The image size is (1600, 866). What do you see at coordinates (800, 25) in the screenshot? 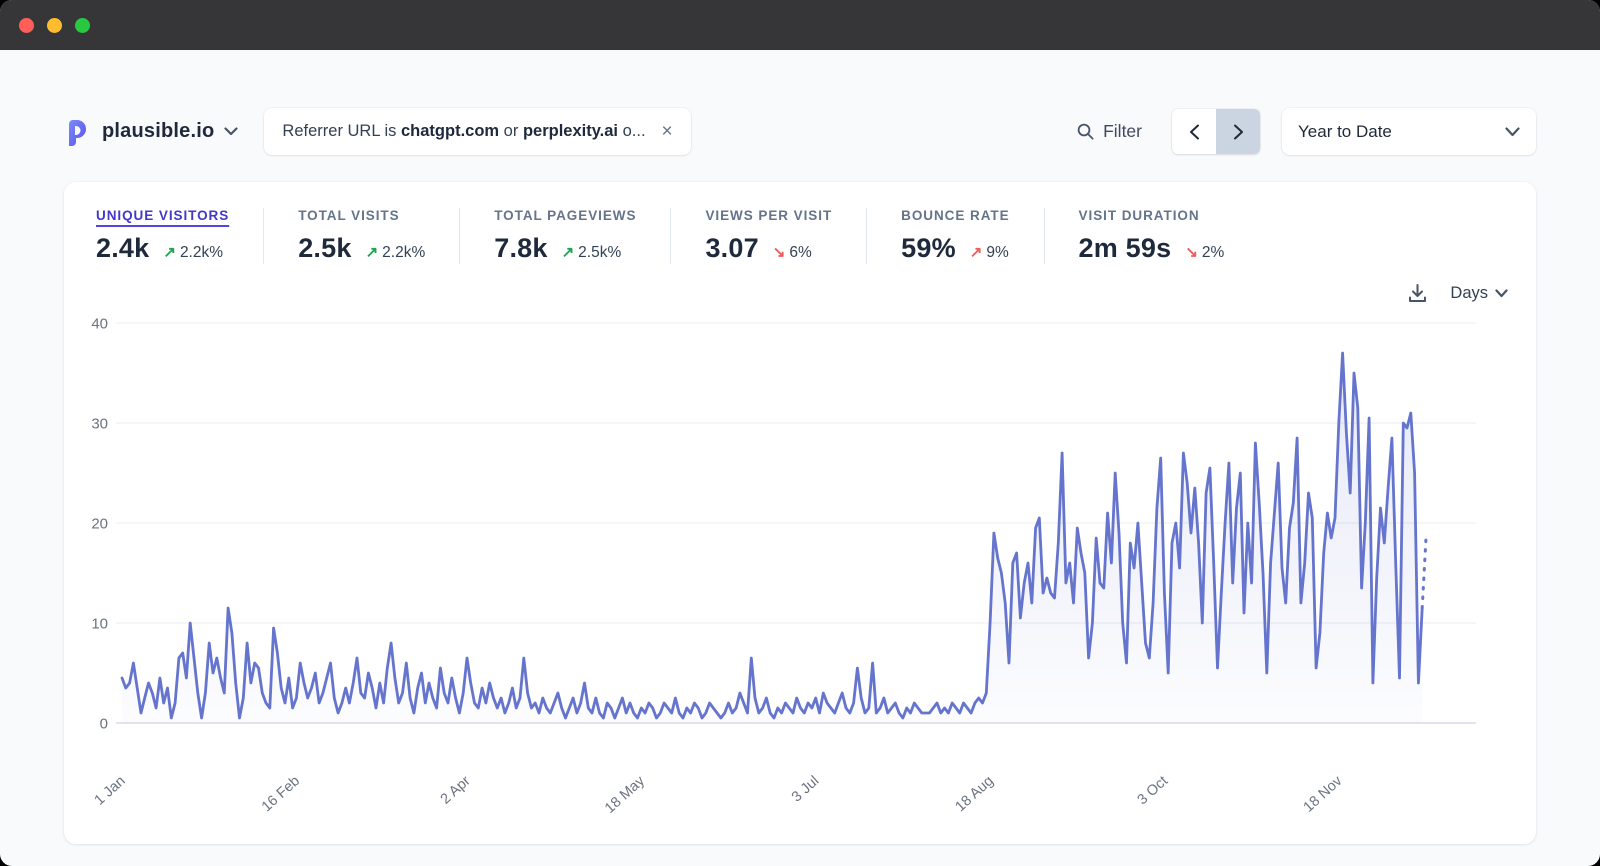
I see `window-titlebar` at bounding box center [800, 25].